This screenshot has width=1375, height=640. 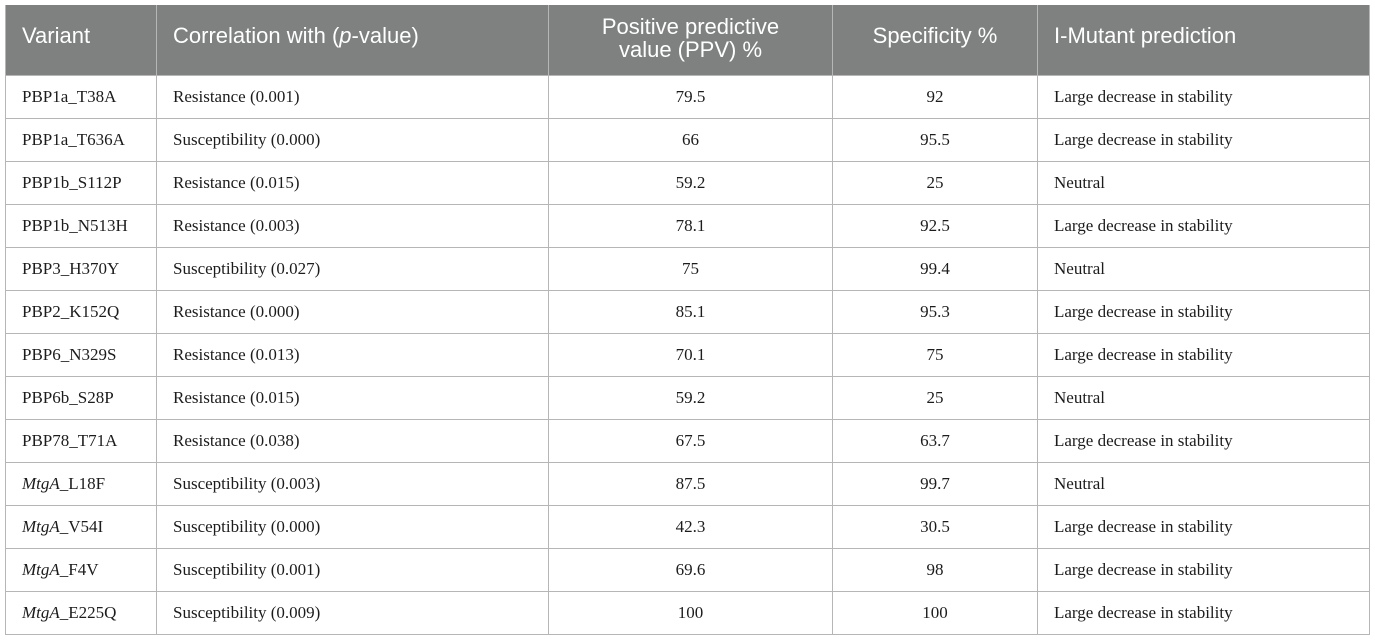 I want to click on cell-variant: PBP1b_S112P, so click(x=81, y=183).